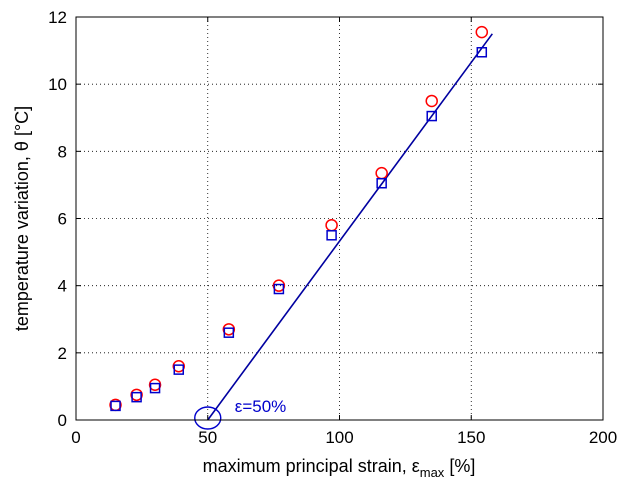 This screenshot has height=490, width=624. What do you see at coordinates (62, 420) in the screenshot?
I see `y-tick-label: 0` at bounding box center [62, 420].